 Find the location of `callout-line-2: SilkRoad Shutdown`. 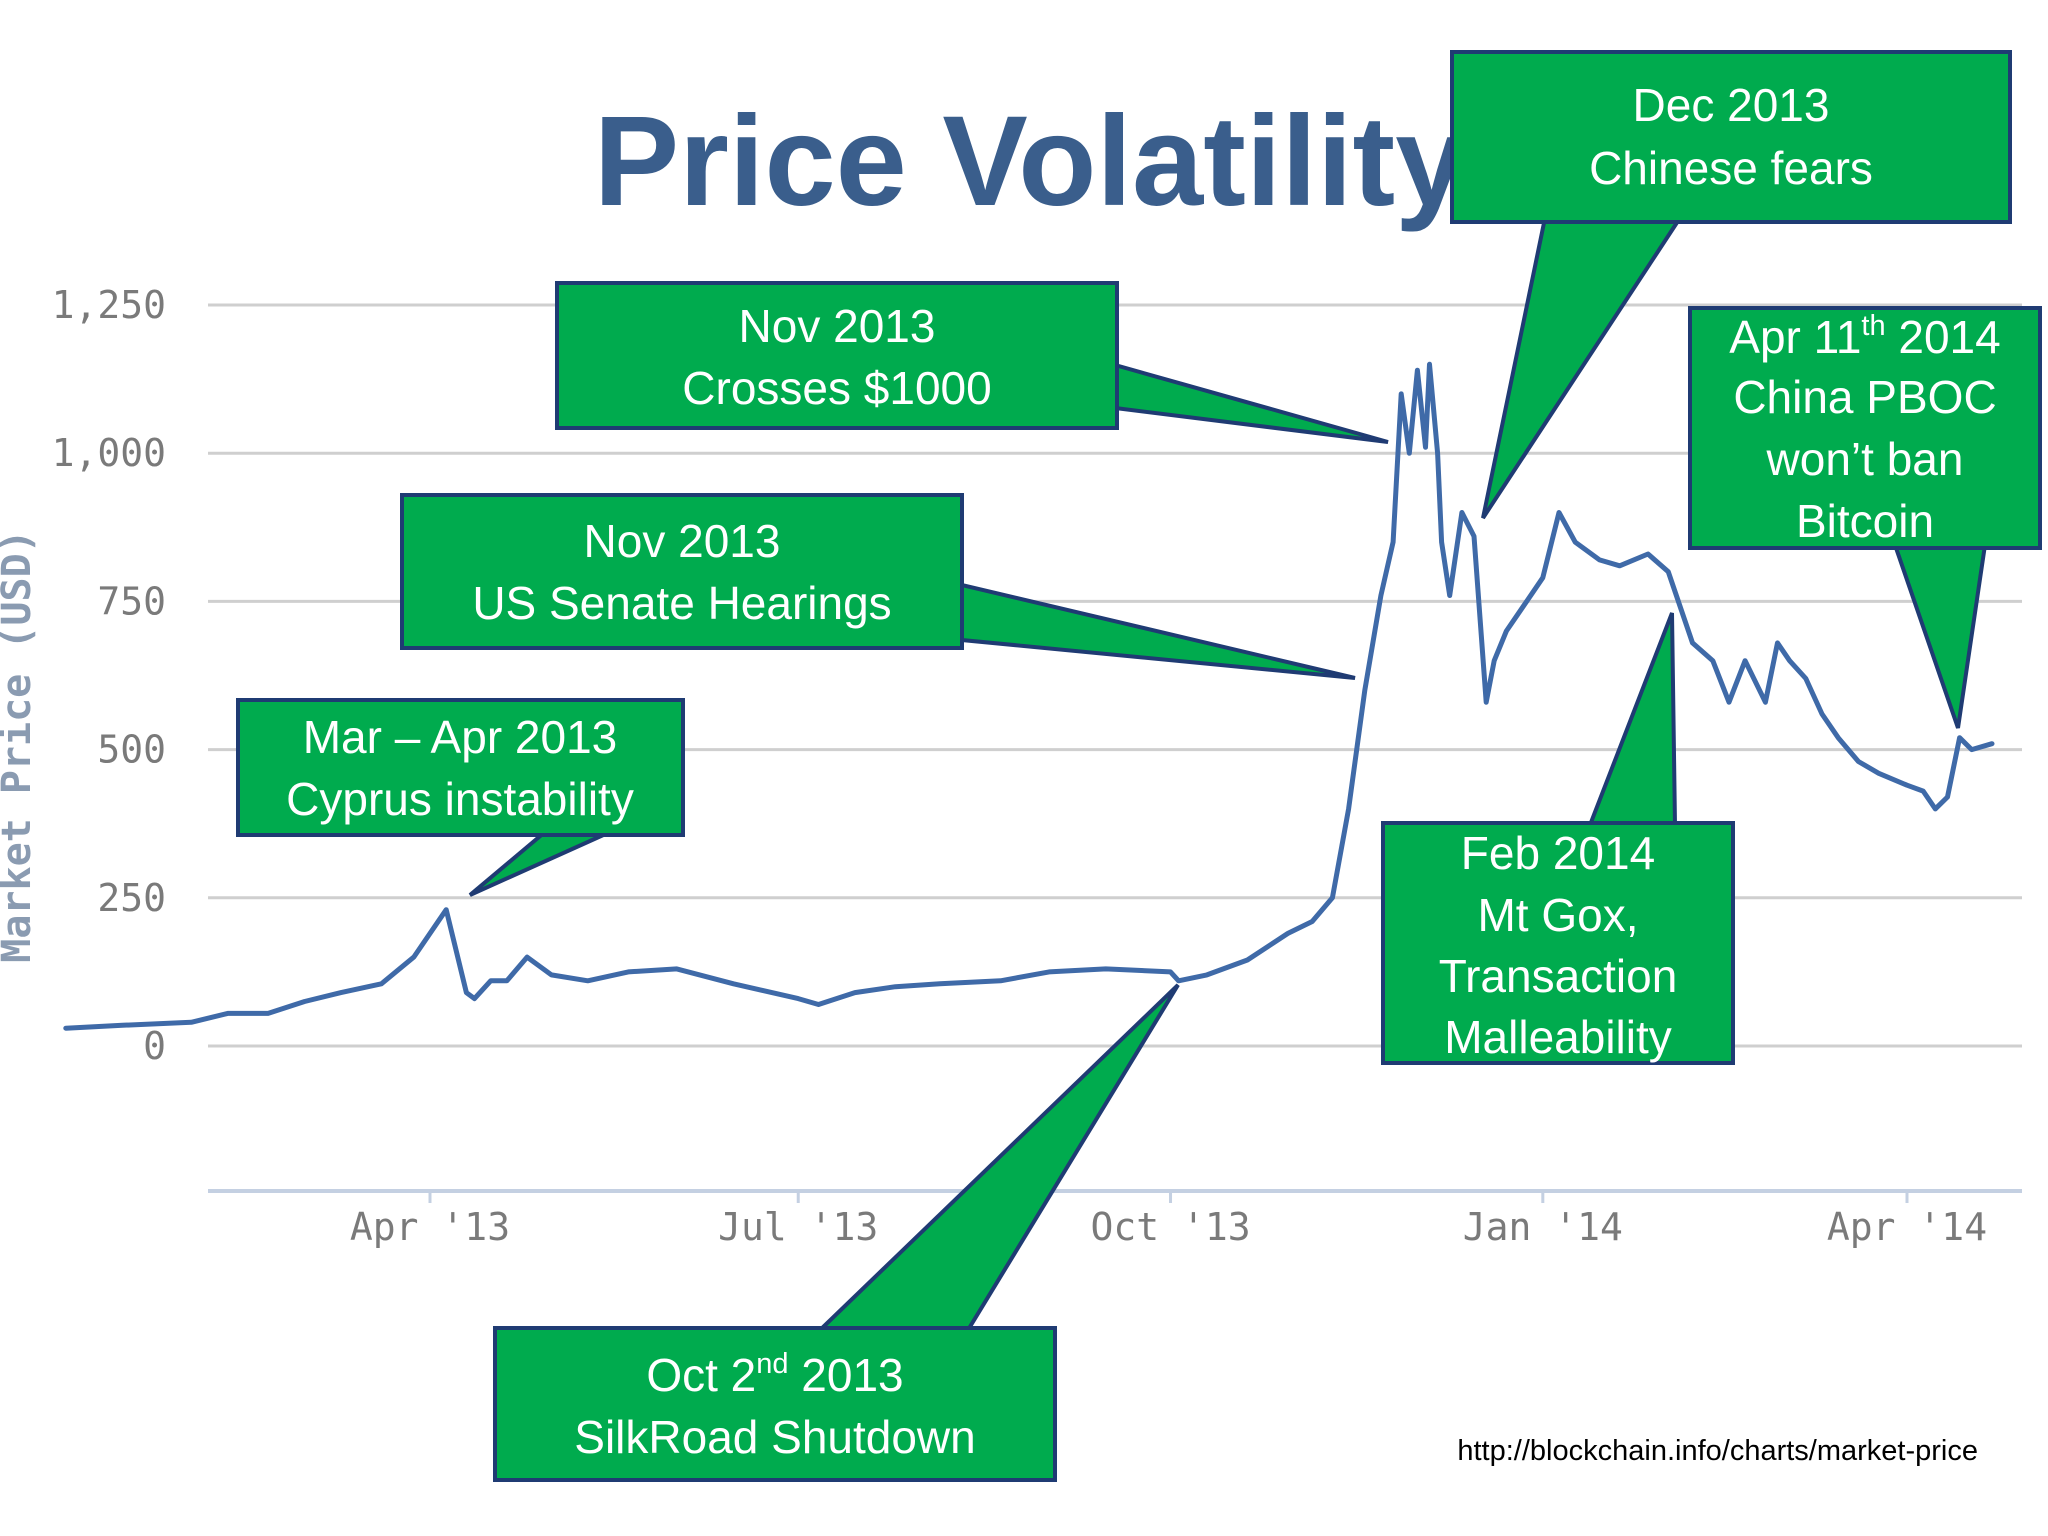

callout-line-2: SilkRoad Shutdown is located at coordinates (774, 1437).